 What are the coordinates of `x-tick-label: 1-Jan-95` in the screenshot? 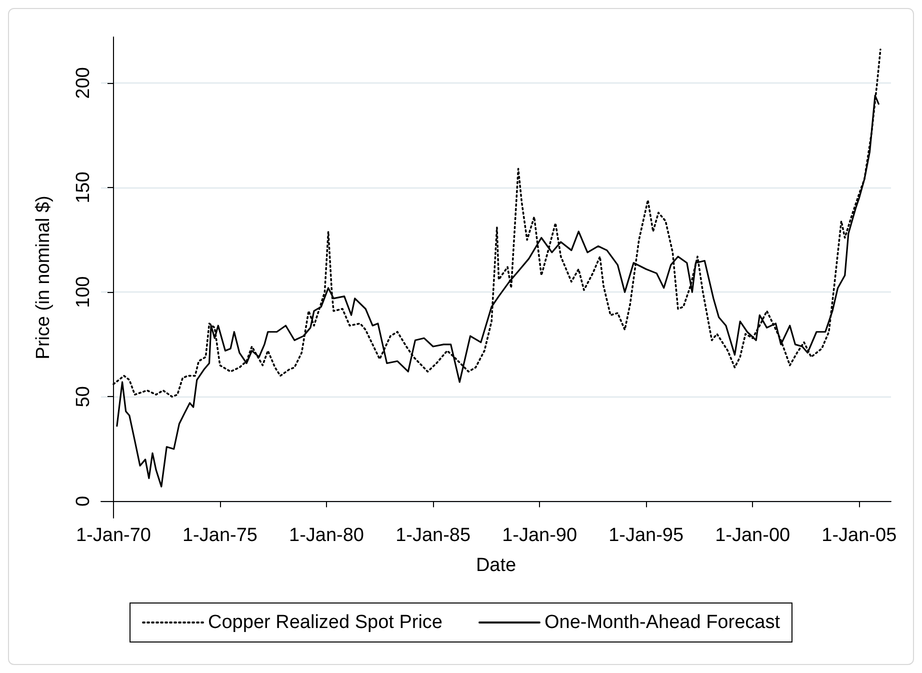 It's located at (646, 535).